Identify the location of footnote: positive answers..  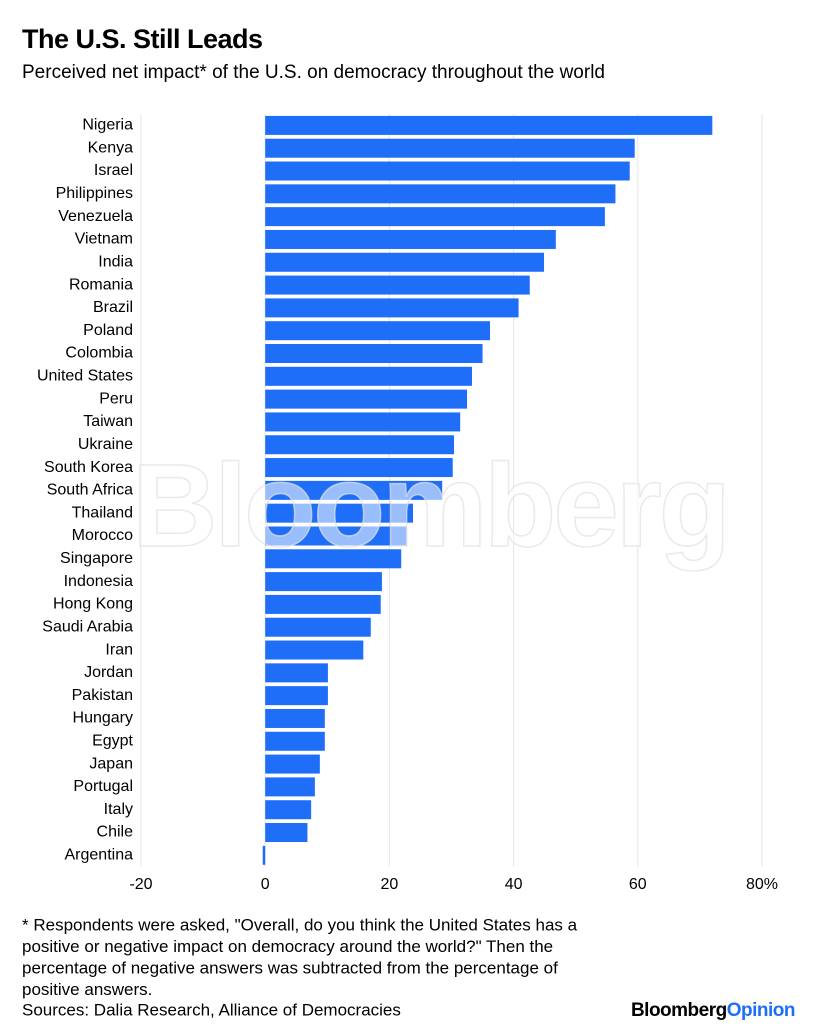
(87, 989).